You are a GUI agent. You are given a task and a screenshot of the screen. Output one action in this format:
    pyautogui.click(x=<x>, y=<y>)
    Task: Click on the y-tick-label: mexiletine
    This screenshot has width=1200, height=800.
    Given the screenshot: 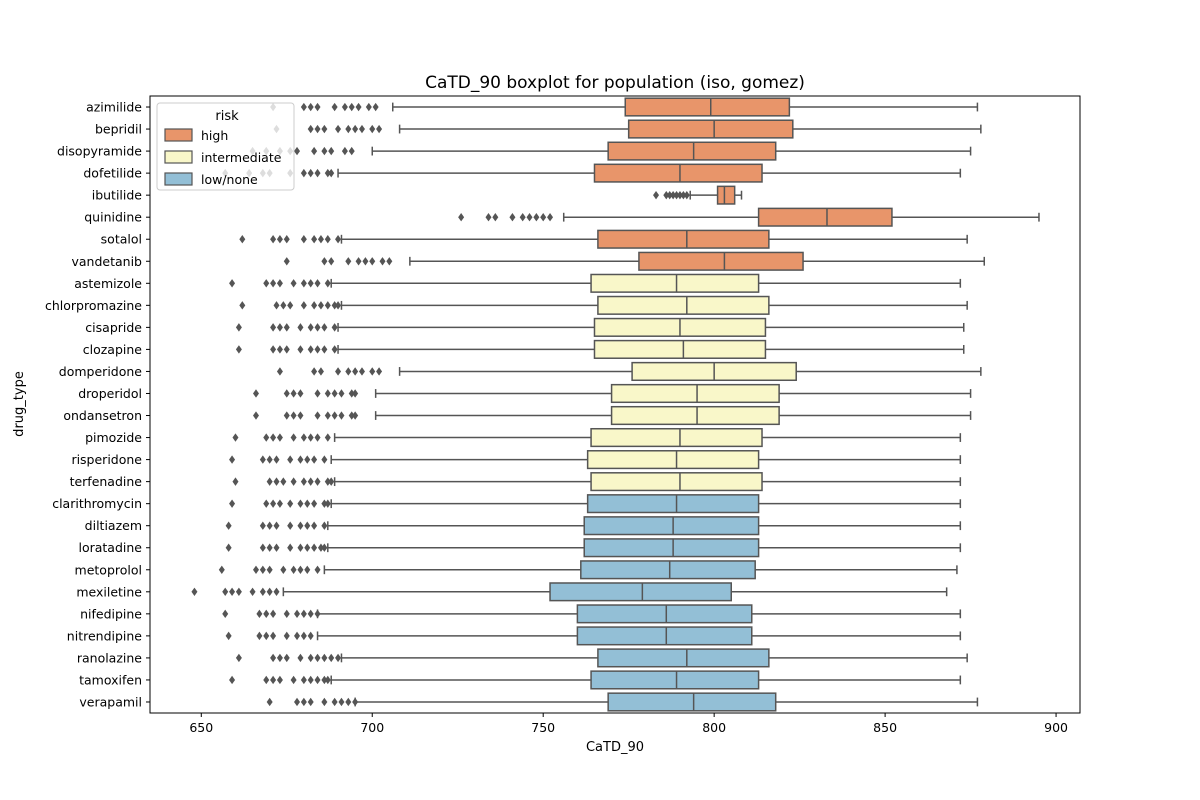 What is the action you would take?
    pyautogui.click(x=109, y=591)
    